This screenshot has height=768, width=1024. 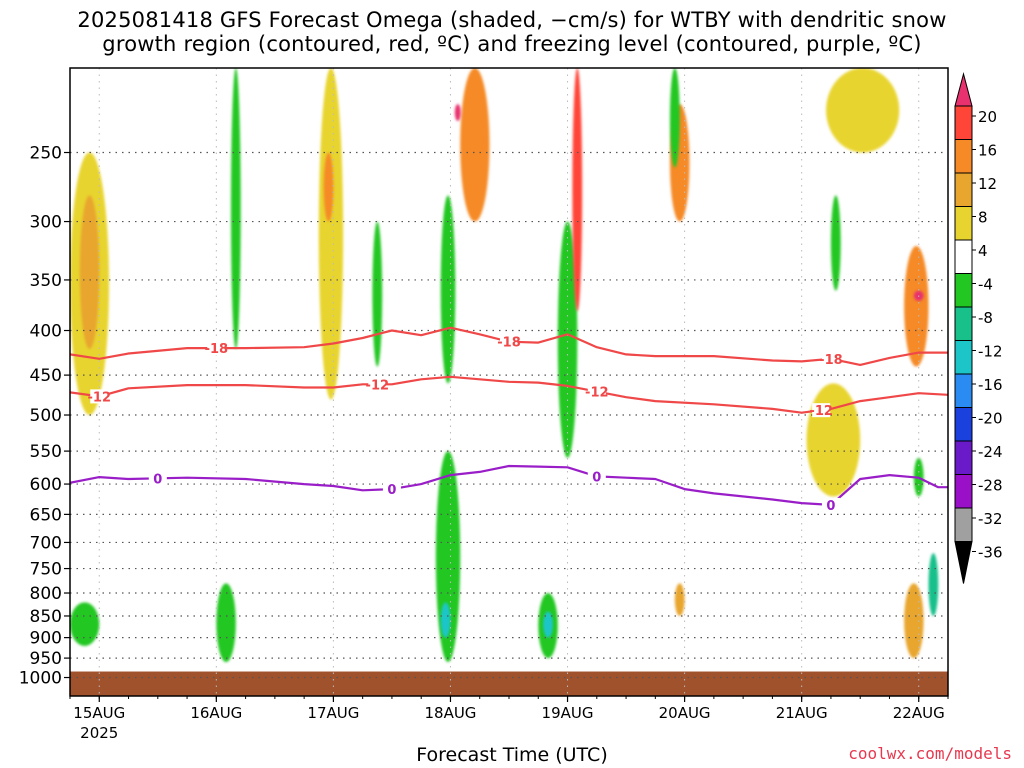 What do you see at coordinates (46, 594) in the screenshot?
I see `y-tick-label: 800` at bounding box center [46, 594].